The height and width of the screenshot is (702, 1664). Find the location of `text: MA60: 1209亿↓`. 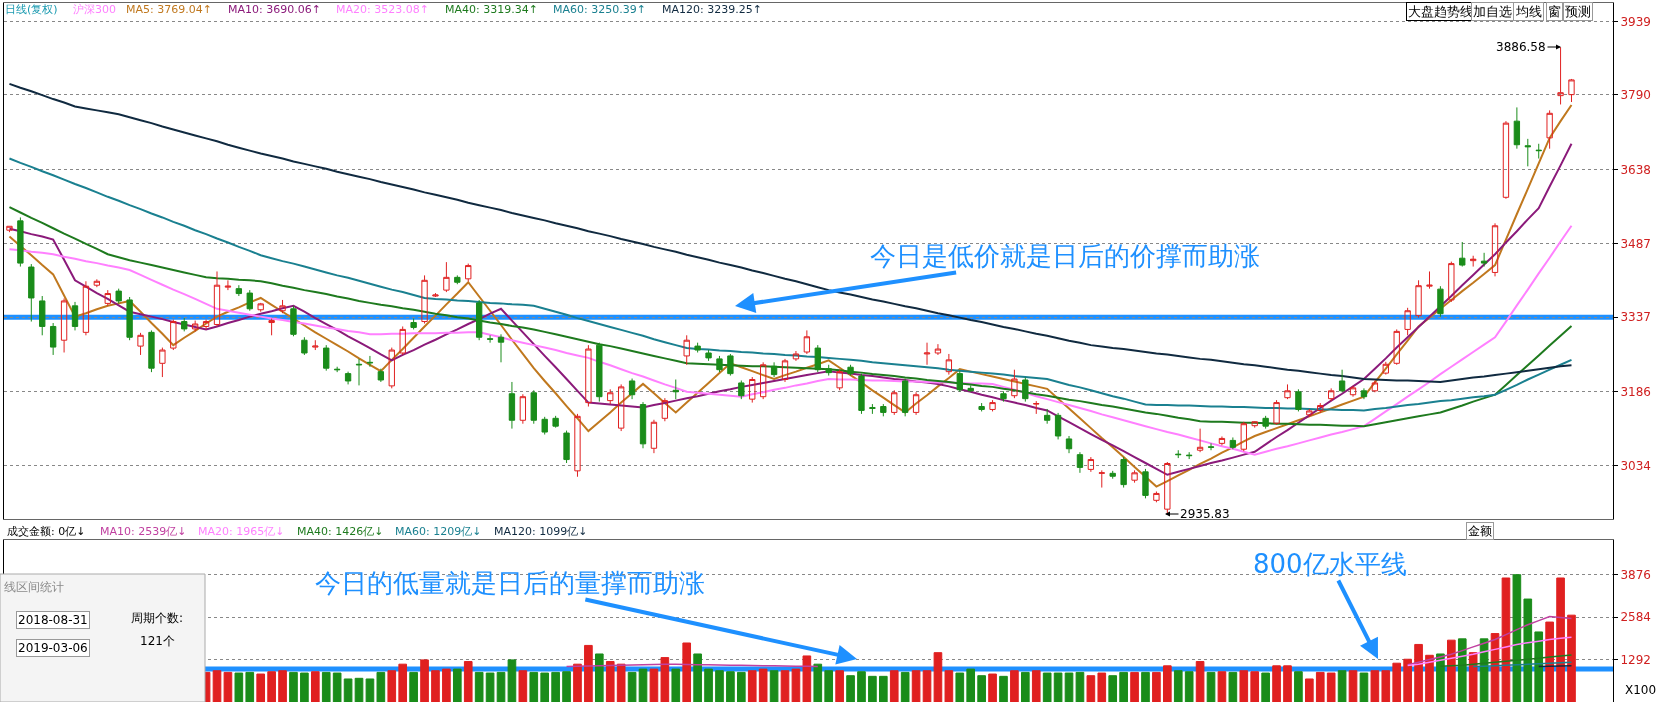

text: MA60: 1209亿↓ is located at coordinates (438, 531).